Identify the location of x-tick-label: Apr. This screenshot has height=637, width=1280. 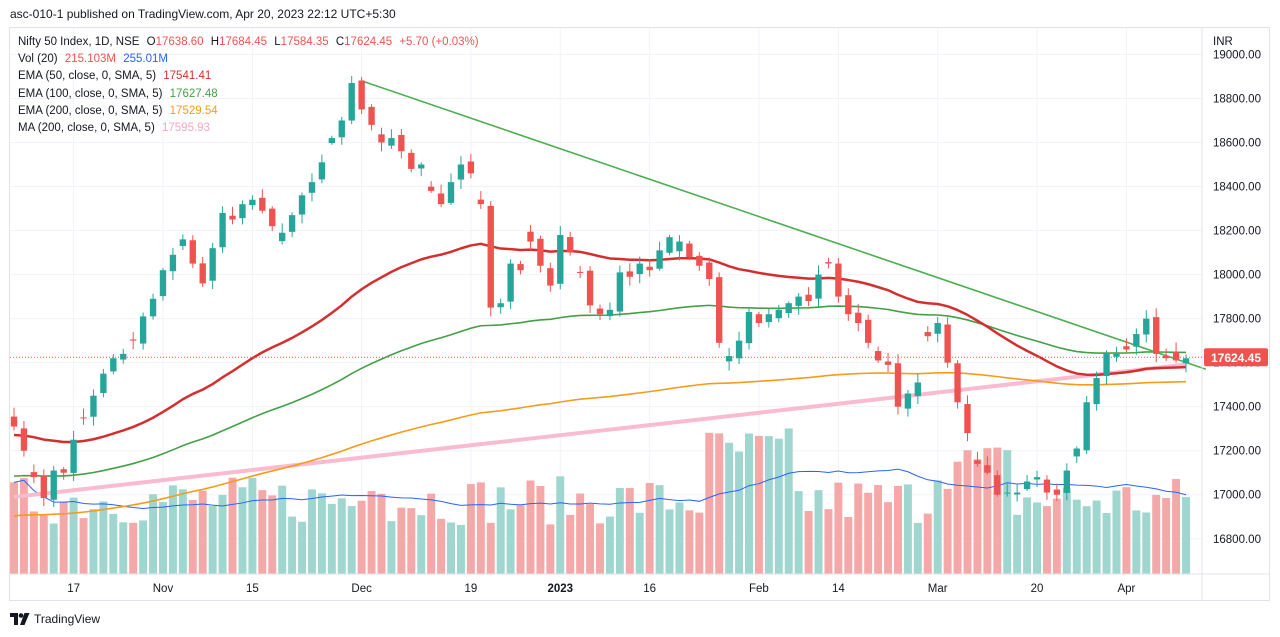
(1126, 589).